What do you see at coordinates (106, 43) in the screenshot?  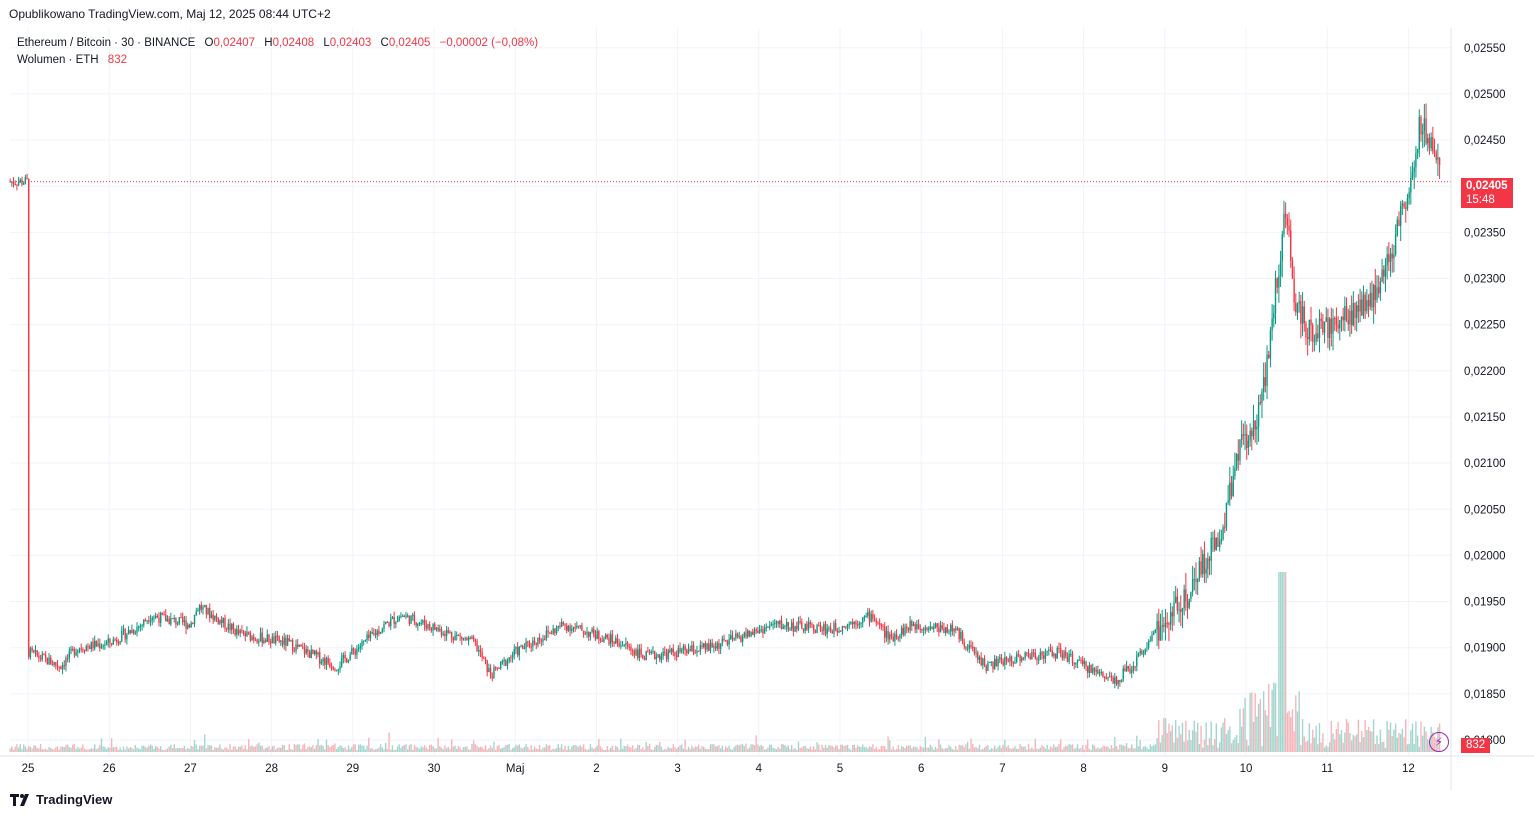 I see `legend-symbol: Ethereum / Bitcoin · 30 · BINANCE` at bounding box center [106, 43].